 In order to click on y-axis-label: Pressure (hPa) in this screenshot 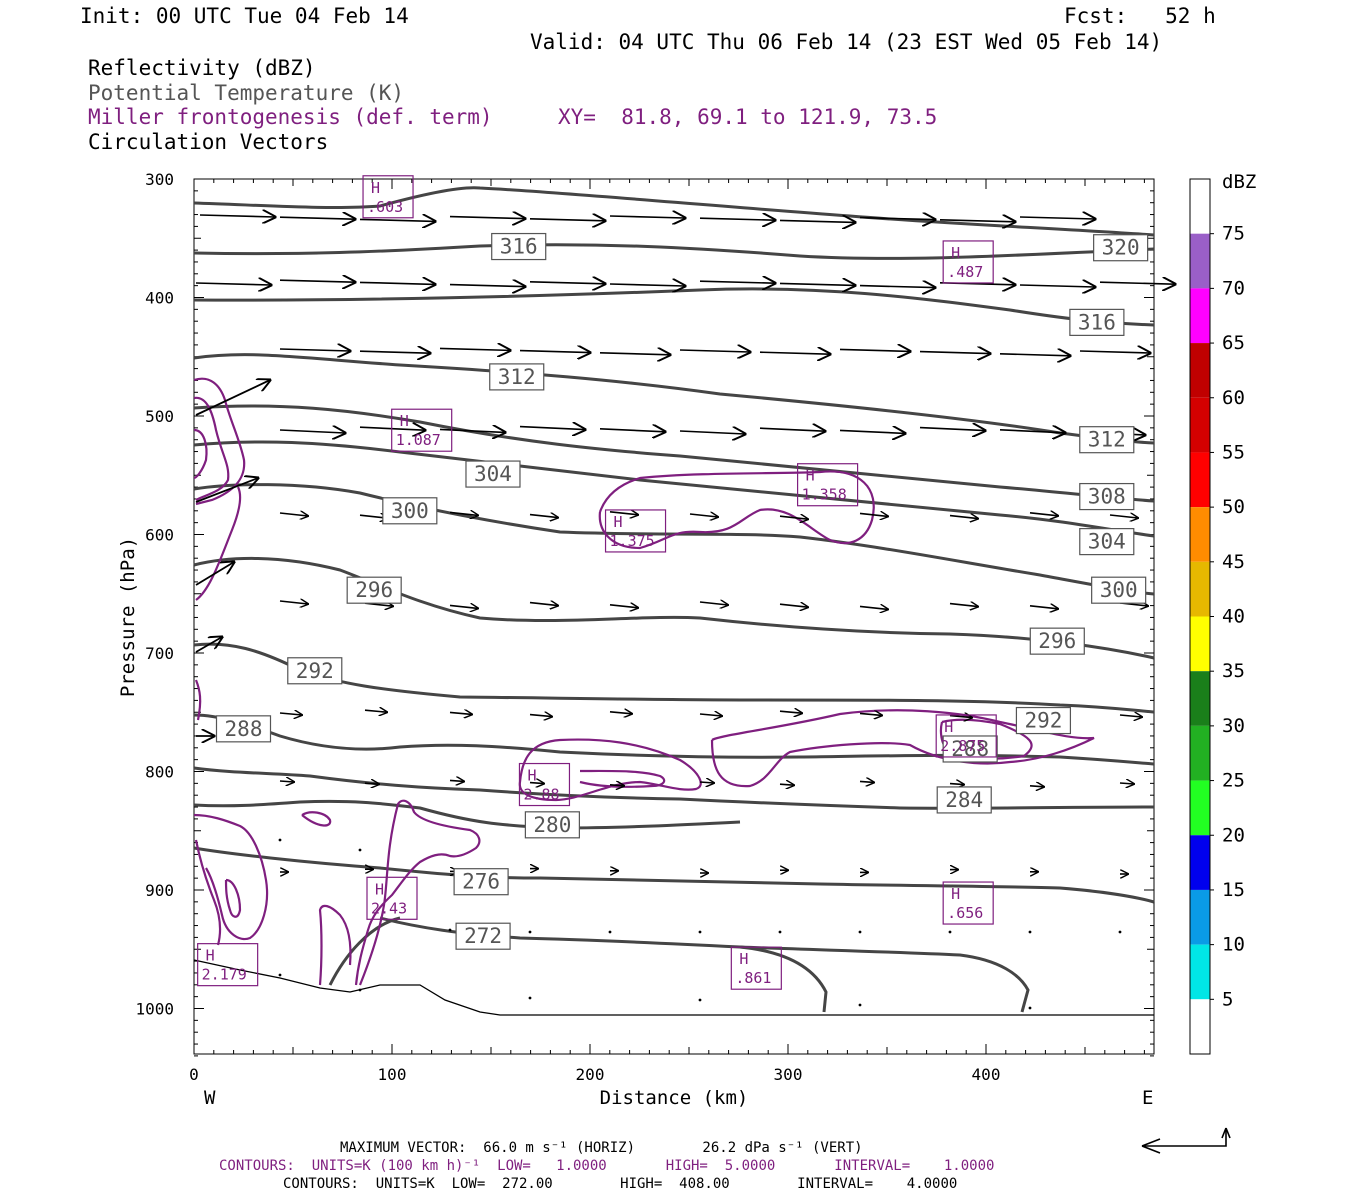, I will do `click(128, 617)`.